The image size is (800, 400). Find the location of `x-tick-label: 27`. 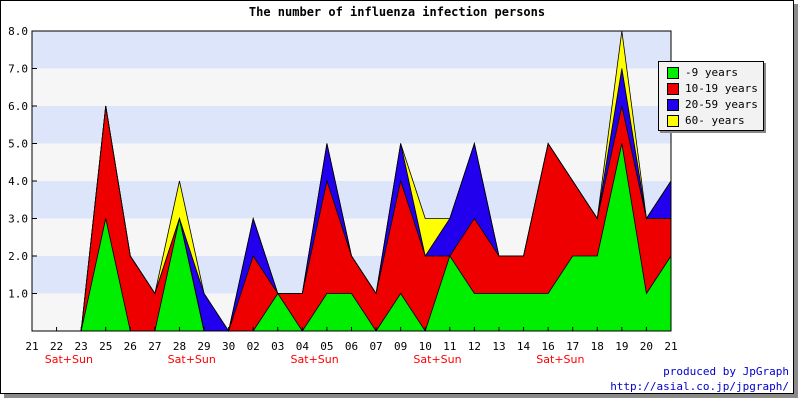

x-tick-label: 27 is located at coordinates (154, 346).